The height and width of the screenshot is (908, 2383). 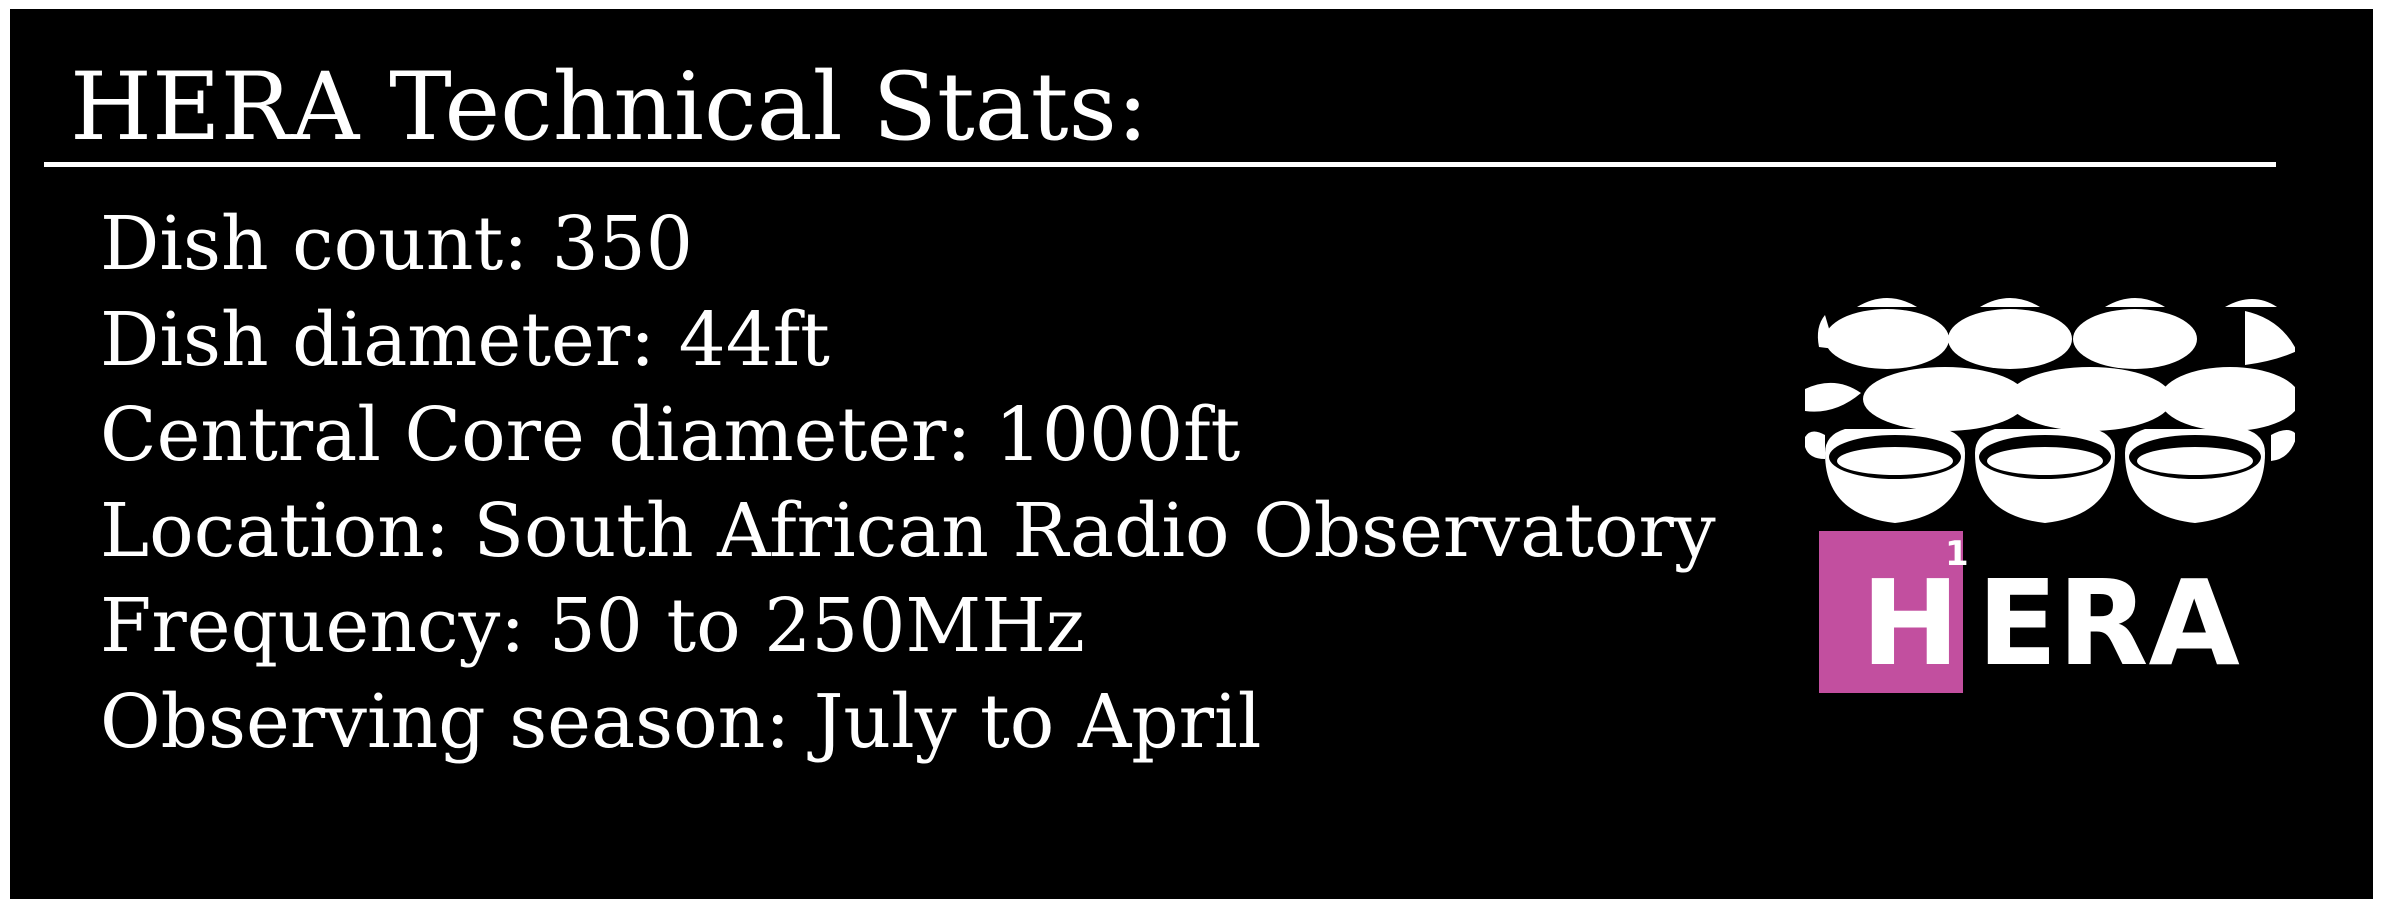 I want to click on stat-dish-diameter: Dish diameter: 44ft, so click(x=465, y=339).